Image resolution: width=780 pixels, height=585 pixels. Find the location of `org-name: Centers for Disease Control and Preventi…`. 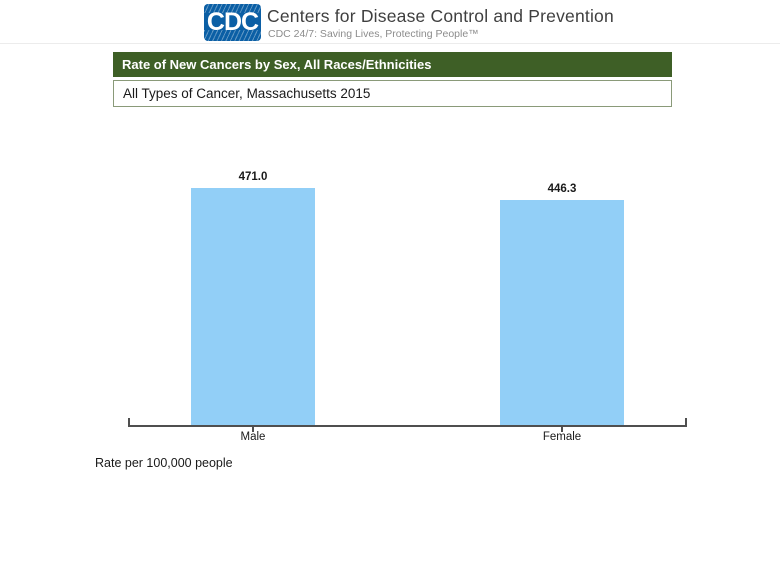

org-name: Centers for Disease Control and Preventi… is located at coordinates (440, 16).